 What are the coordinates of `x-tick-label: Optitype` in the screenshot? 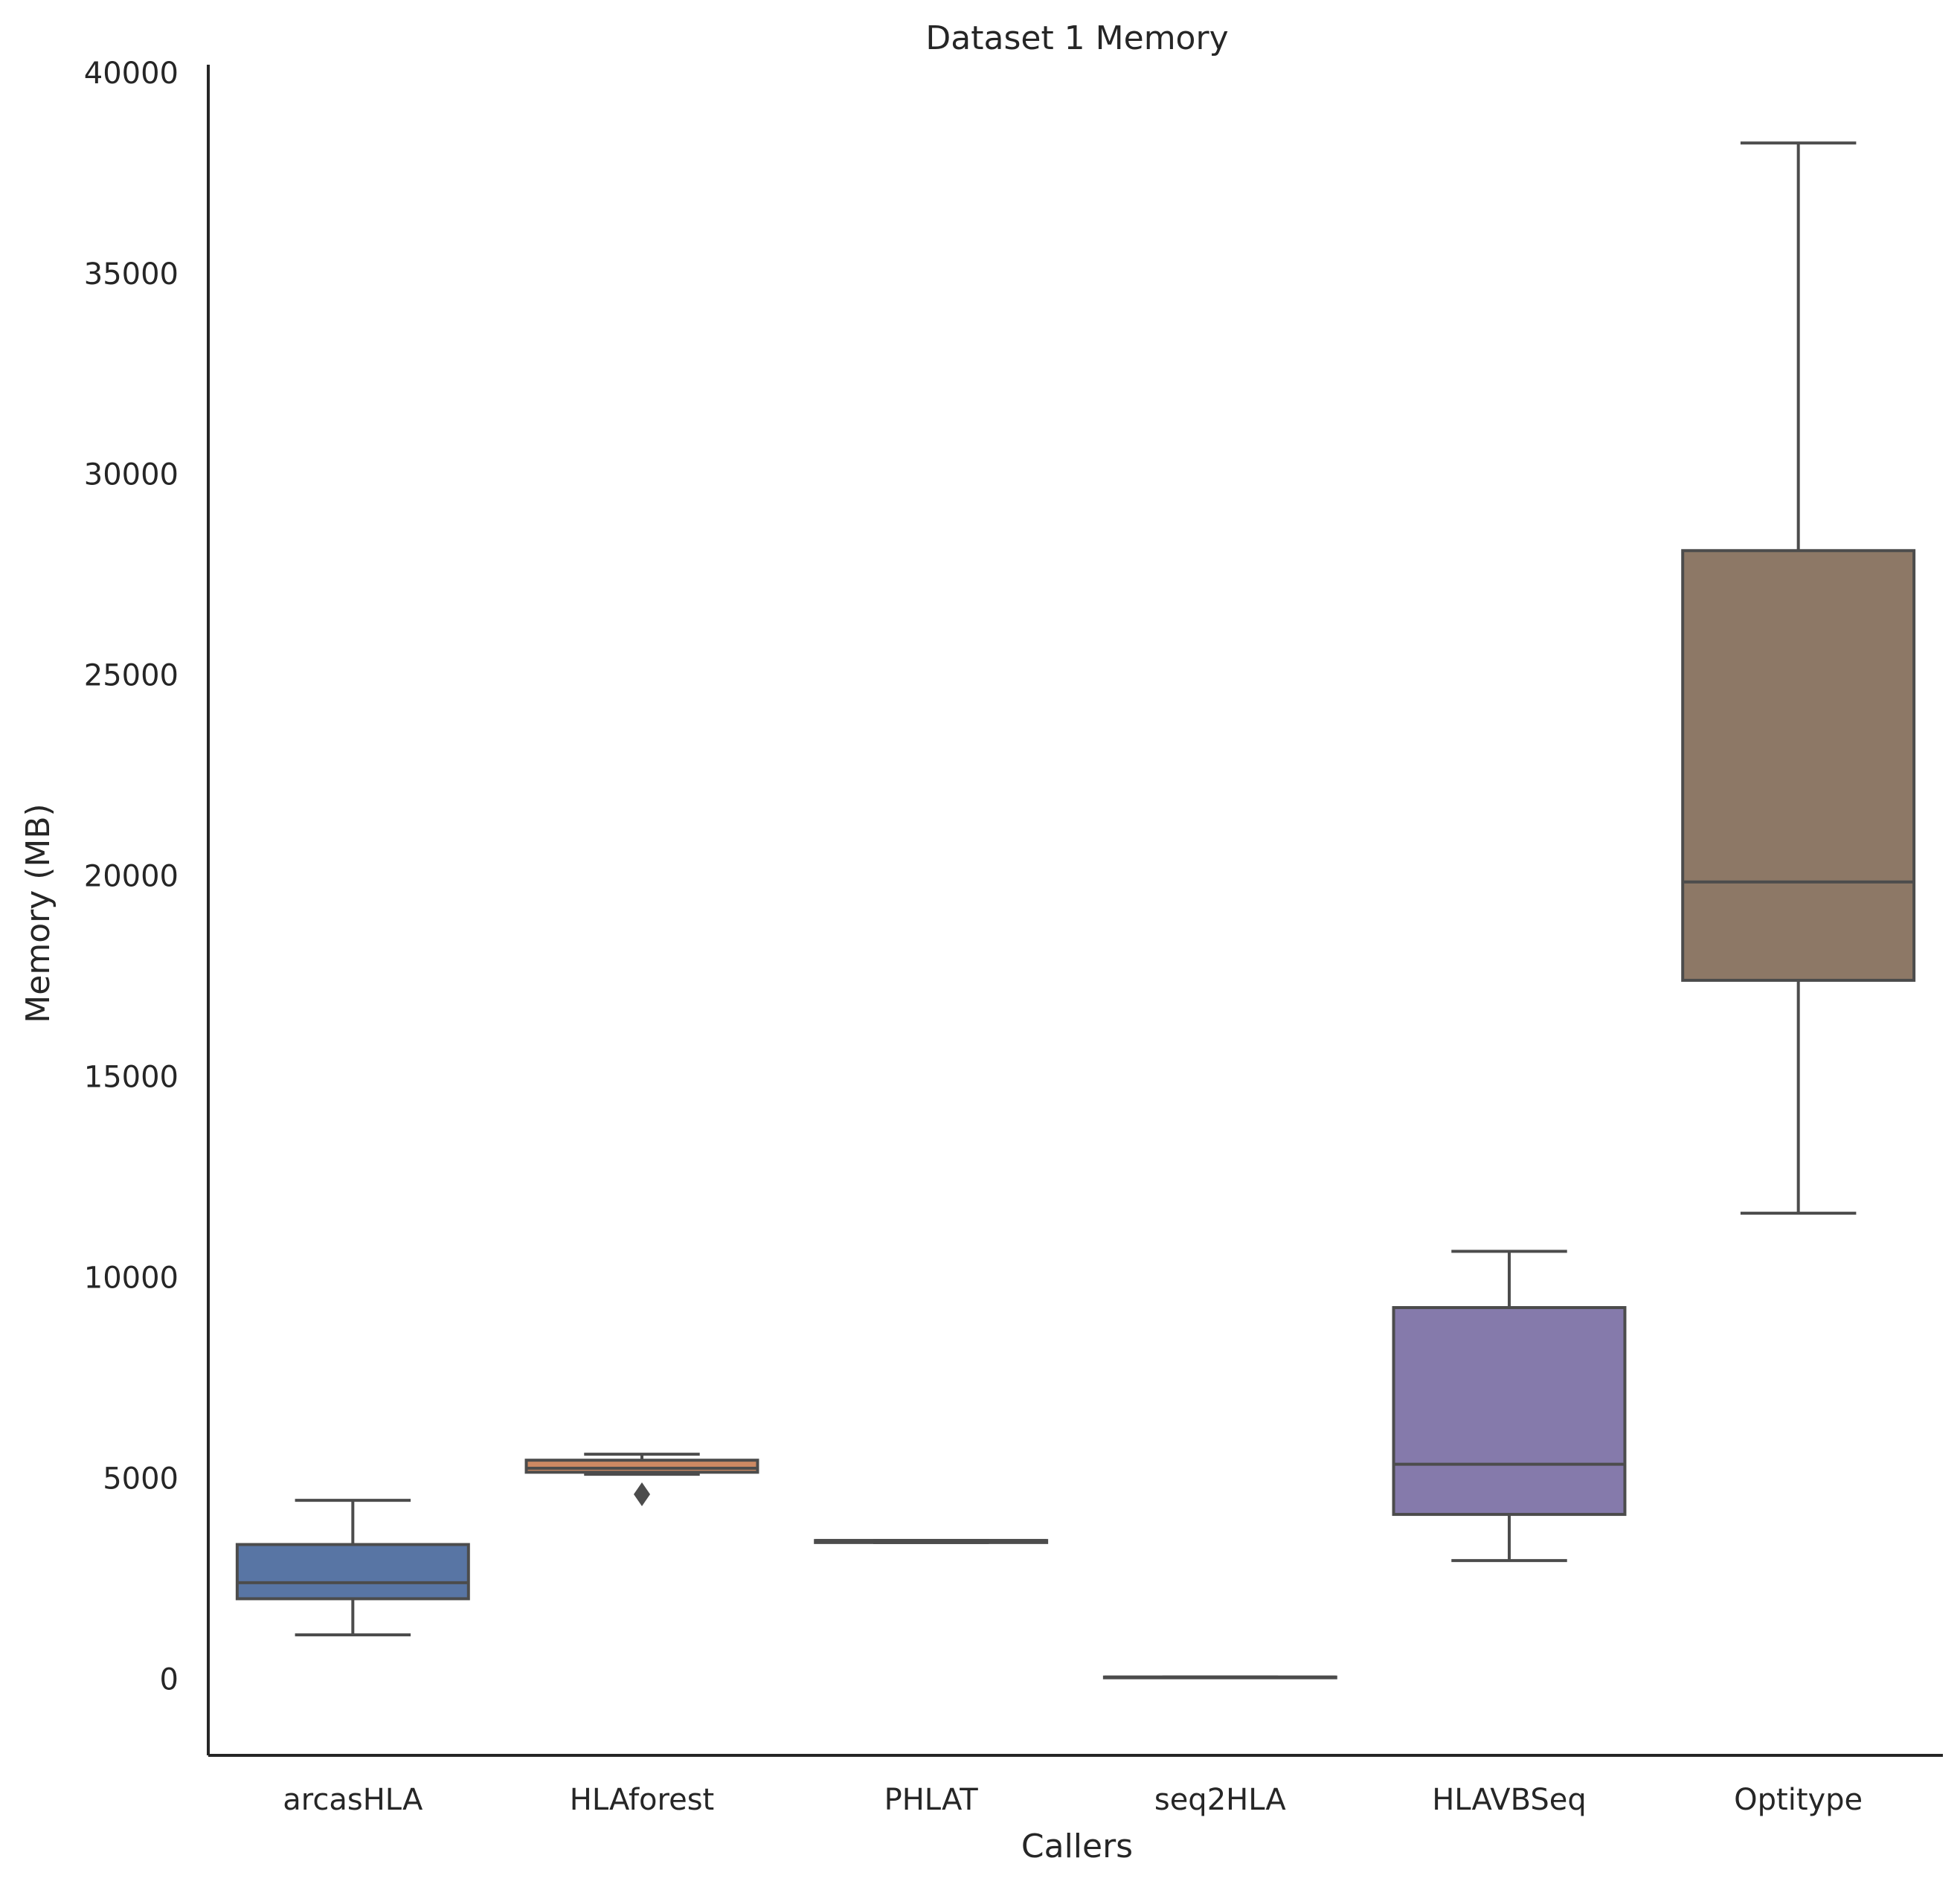 It's located at (1798, 1800).